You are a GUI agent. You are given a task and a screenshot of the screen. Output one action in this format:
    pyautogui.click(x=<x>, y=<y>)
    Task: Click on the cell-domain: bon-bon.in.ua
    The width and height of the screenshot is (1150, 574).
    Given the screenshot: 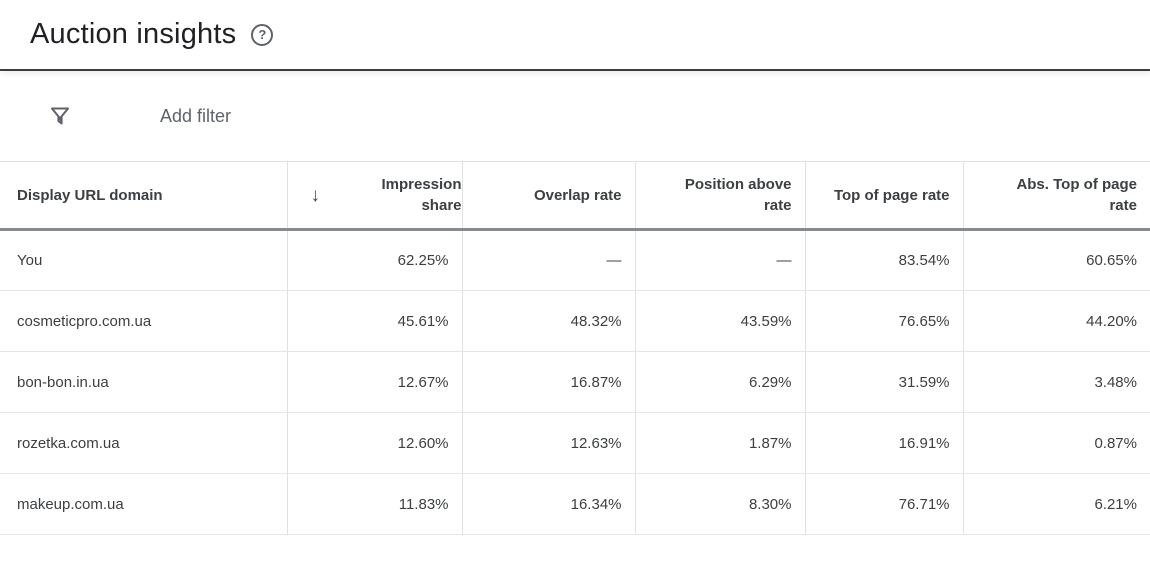 What is the action you would take?
    pyautogui.click(x=143, y=382)
    